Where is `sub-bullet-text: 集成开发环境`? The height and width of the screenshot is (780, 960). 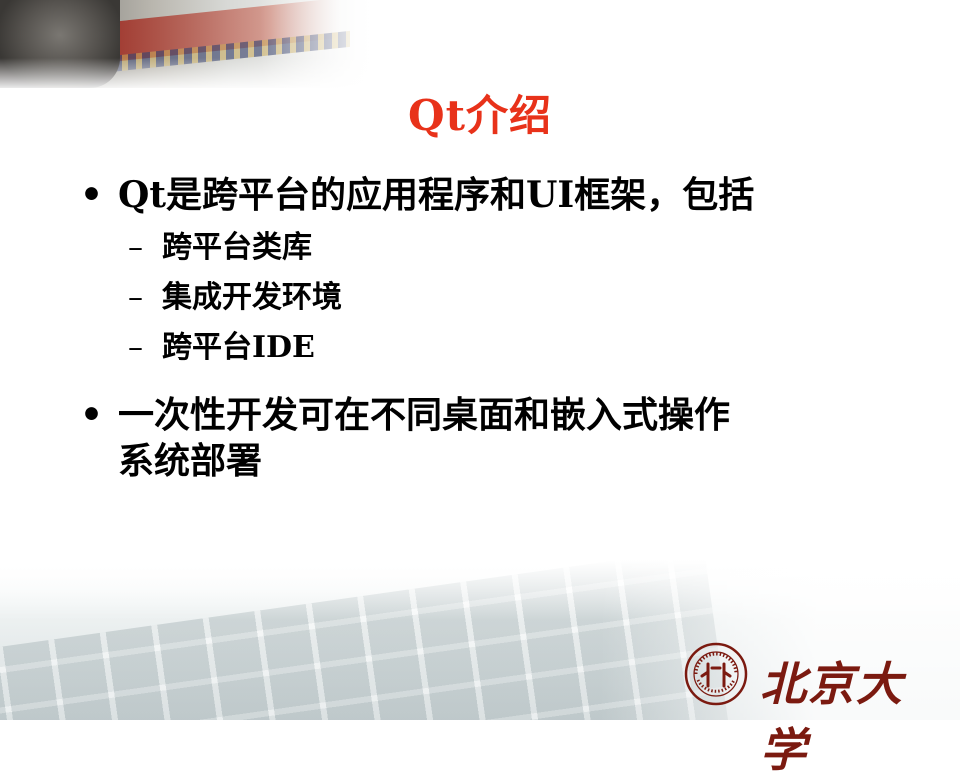
sub-bullet-text: 集成开发环境 is located at coordinates (252, 297).